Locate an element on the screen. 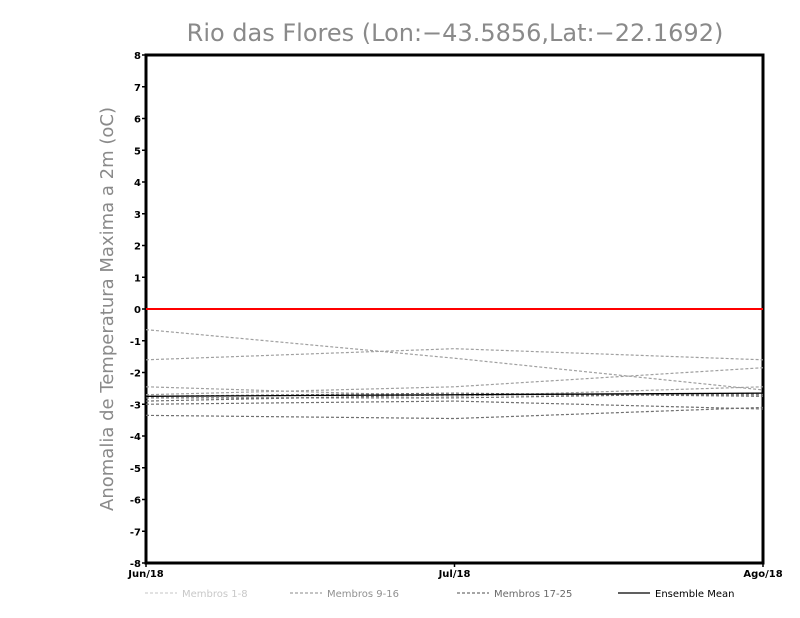  y-tick-label: -7 is located at coordinates (135, 532).